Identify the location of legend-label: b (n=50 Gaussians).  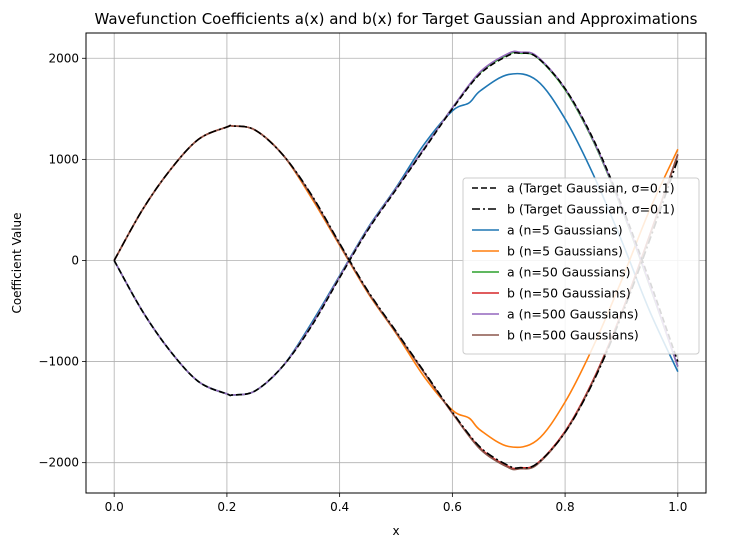
(569, 293).